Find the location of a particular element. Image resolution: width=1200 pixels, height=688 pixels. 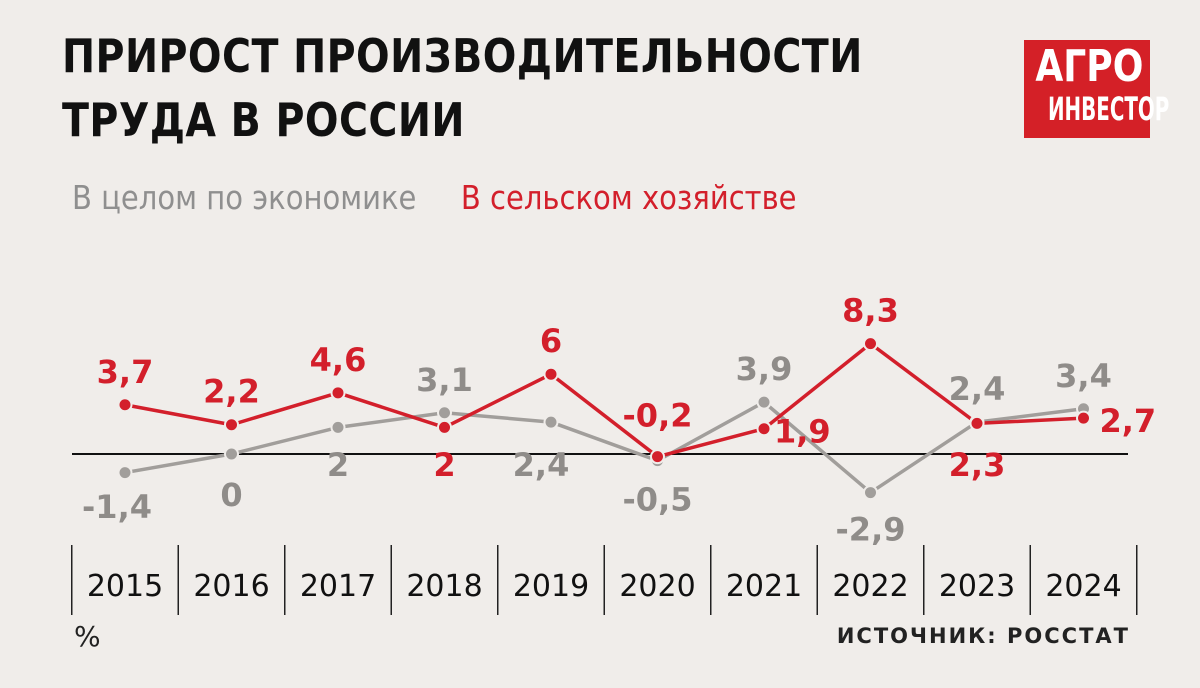

agriculture-line is located at coordinates (604, 400).